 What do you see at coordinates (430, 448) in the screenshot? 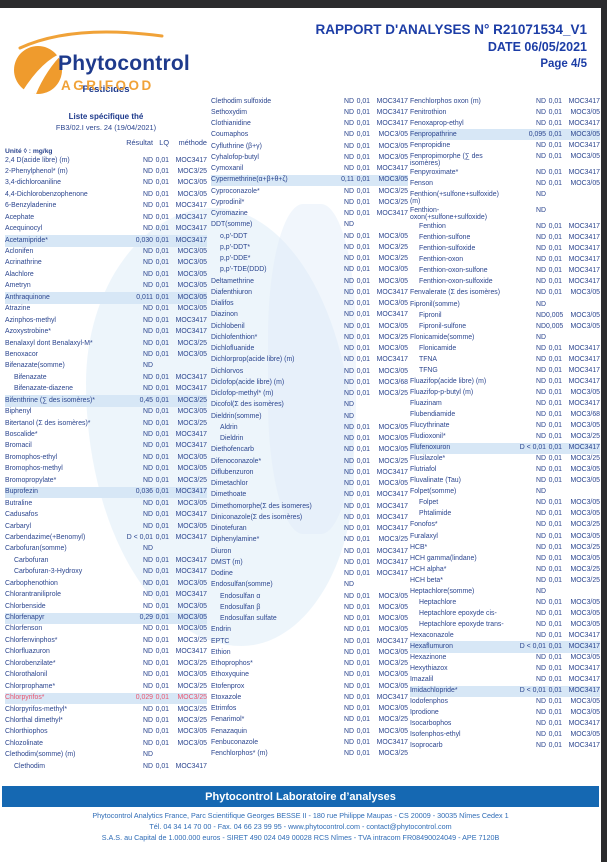
I see `analyte-name: Flufenoxuron` at bounding box center [430, 448].